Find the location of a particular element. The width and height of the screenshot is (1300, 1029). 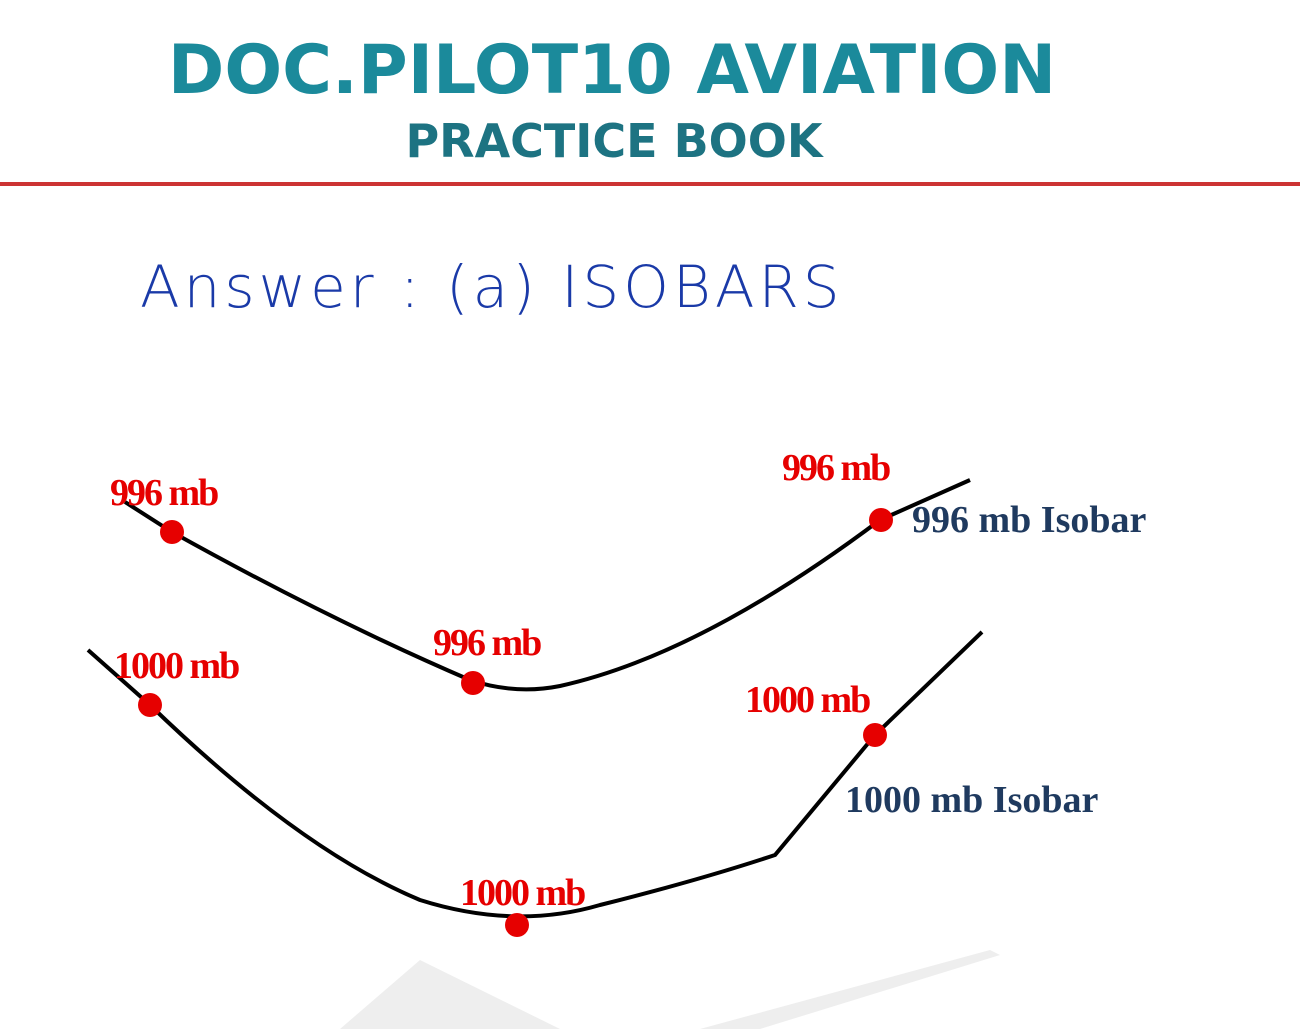

isobar-label: 1000 mb Isobar is located at coordinates (971, 800).